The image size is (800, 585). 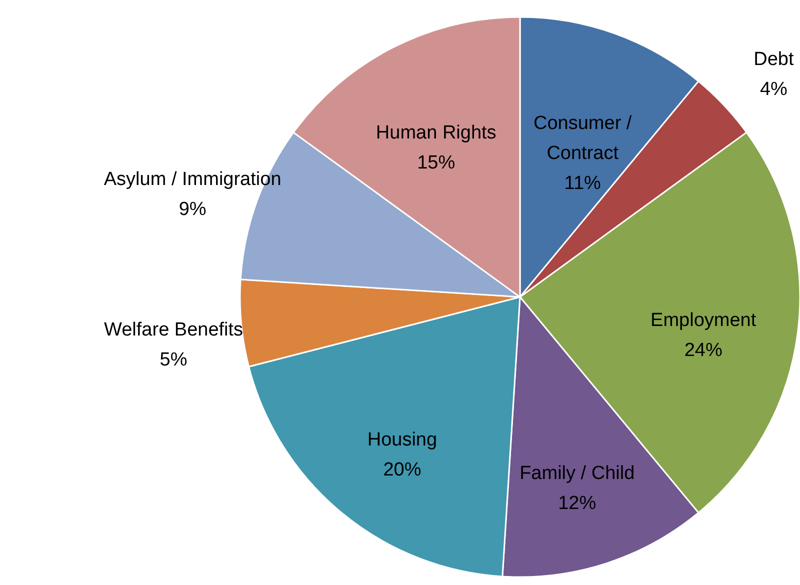 I want to click on slice-label: Human Rights, so click(x=436, y=133).